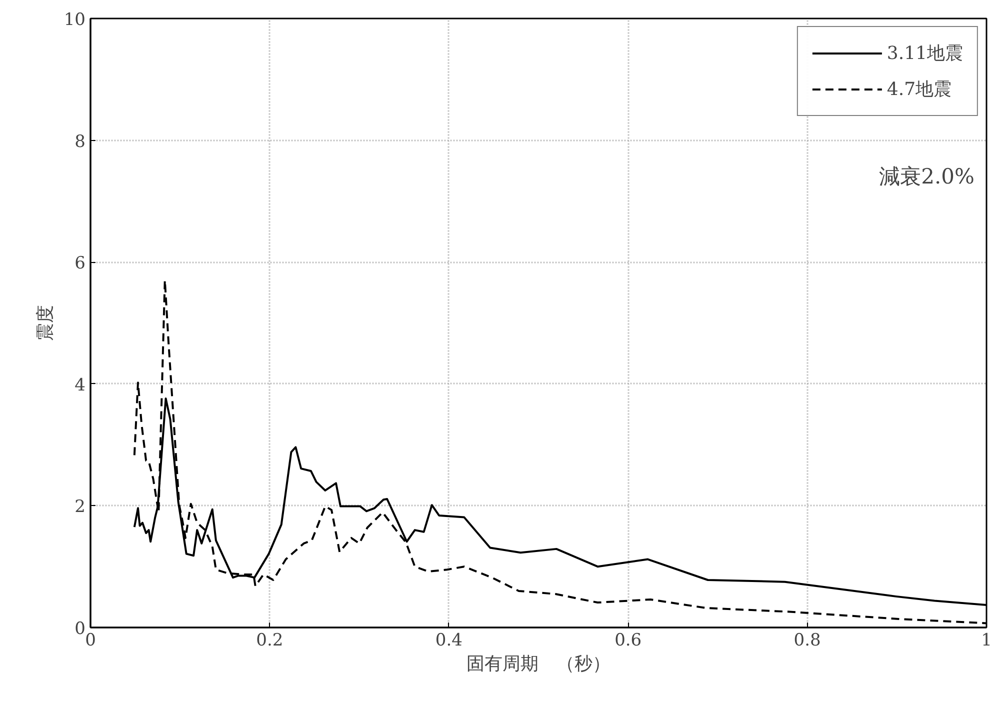 Image resolution: width=996 pixels, height=702 pixels. What do you see at coordinates (927, 176) in the screenshot?
I see `annotation: 減衰2.0%` at bounding box center [927, 176].